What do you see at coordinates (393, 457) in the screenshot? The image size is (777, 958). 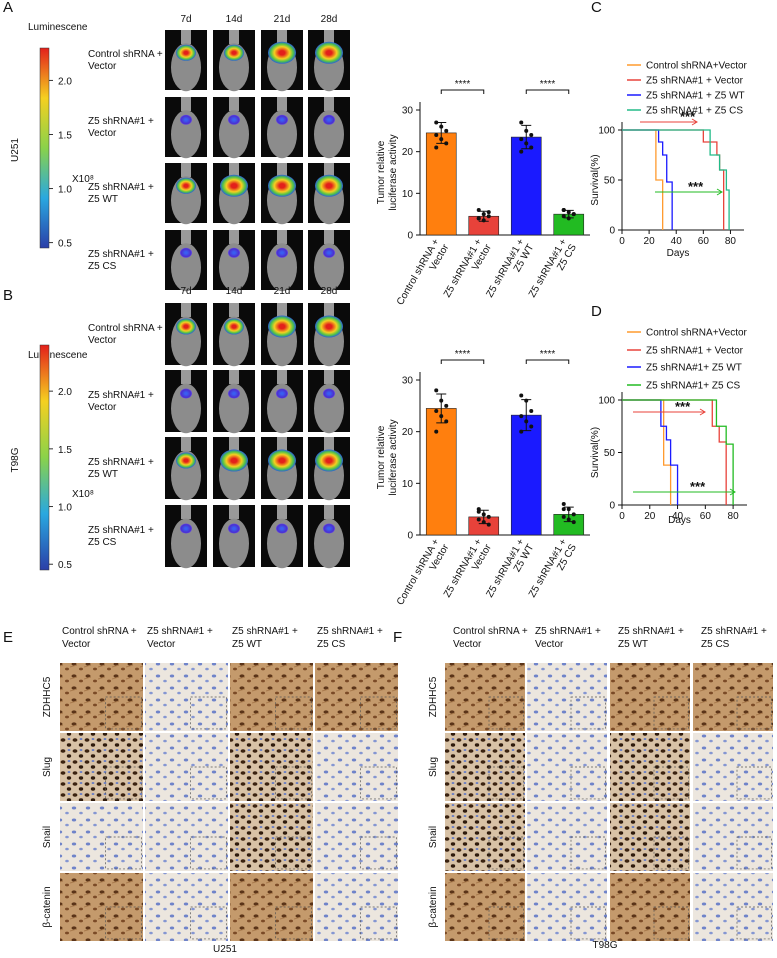 I see `y-axis-label-line: luciferase activity` at bounding box center [393, 457].